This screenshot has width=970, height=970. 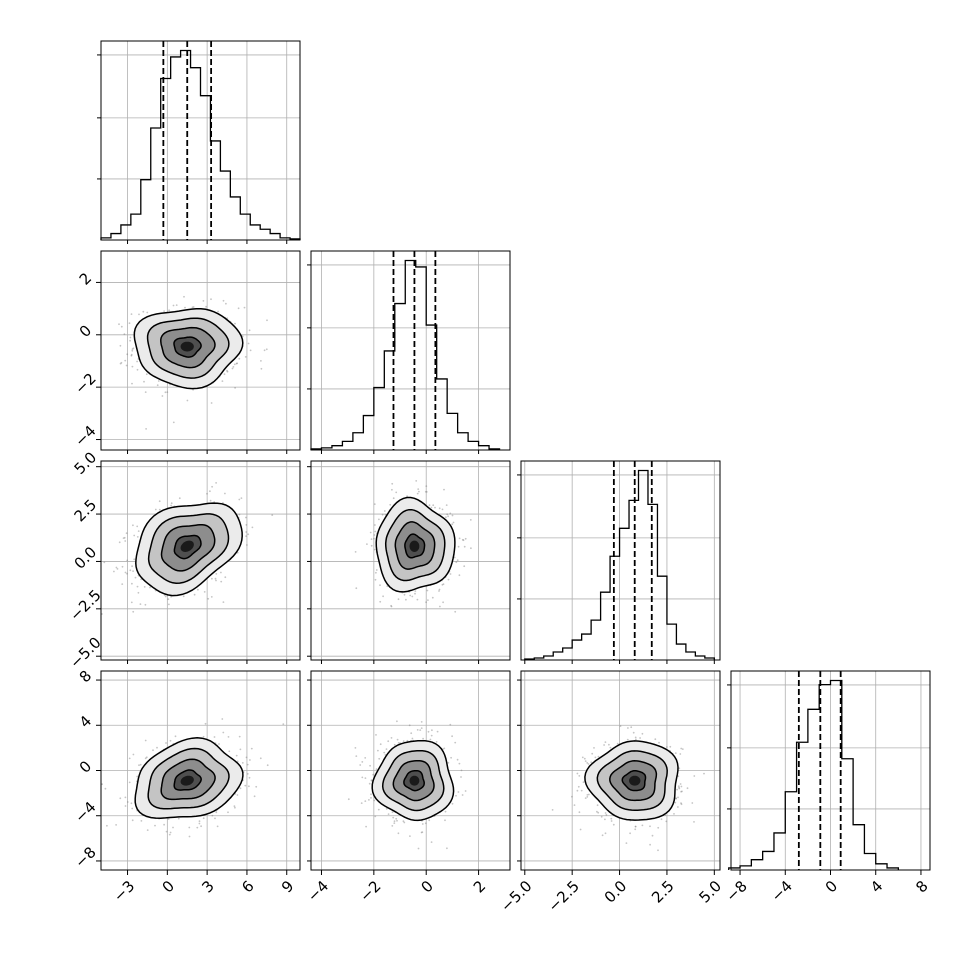 I want to click on y-axis-3: −8 −4 0 4 8, so click(x=86, y=769).